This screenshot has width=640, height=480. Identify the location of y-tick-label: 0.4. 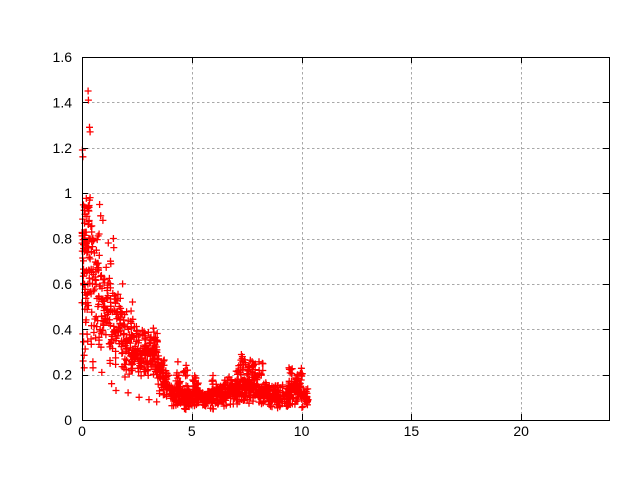
(63, 329).